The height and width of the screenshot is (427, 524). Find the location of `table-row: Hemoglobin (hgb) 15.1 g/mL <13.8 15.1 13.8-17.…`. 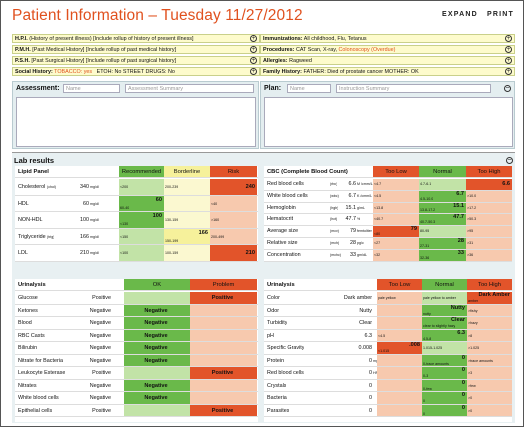

table-row: Hemoglobin (hgb) 15.1 g/mL <13.8 15.1 13.8-17.… is located at coordinates (388, 208).